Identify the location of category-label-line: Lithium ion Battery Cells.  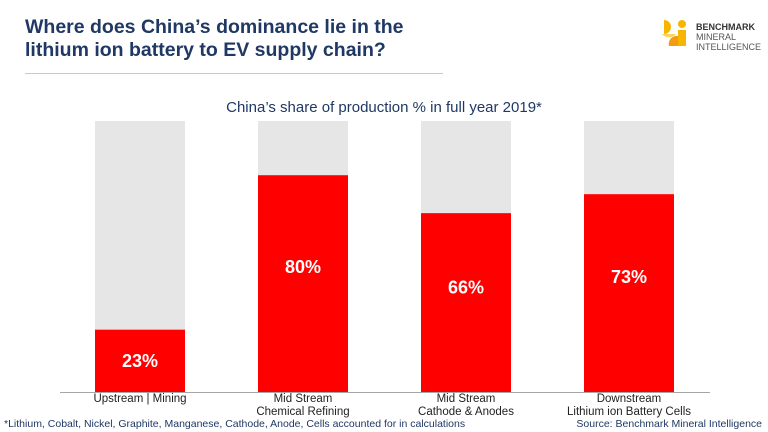
(629, 412).